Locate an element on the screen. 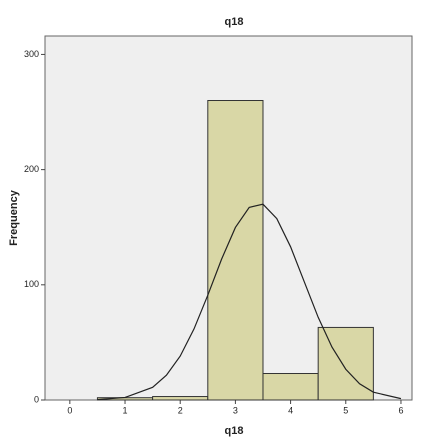 The image size is (422, 440). chart-title: q18 is located at coordinates (234, 22).